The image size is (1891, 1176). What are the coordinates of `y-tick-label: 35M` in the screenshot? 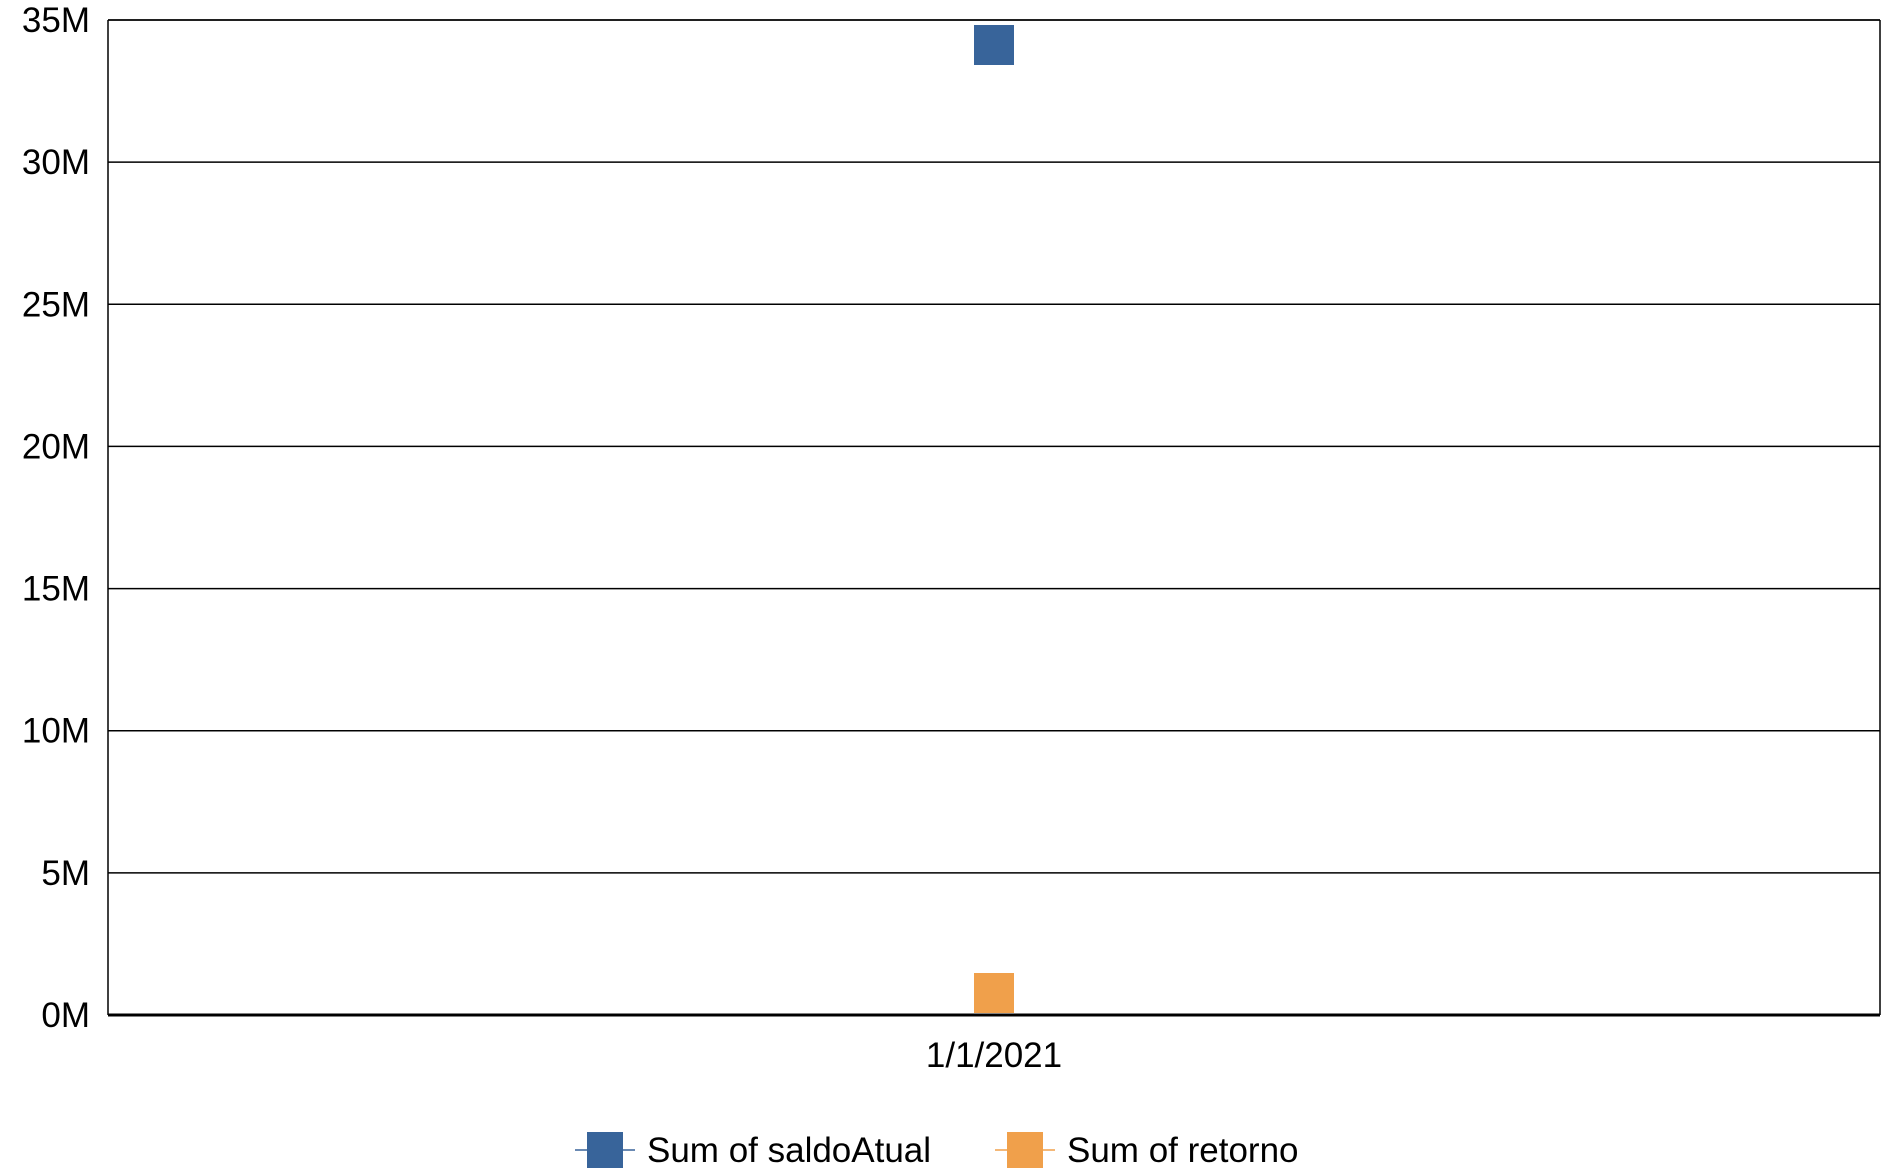 It's located at (56, 20).